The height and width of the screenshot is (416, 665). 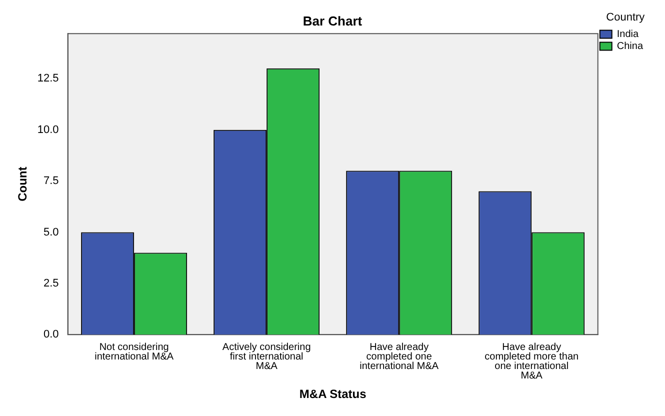 I want to click on legend-label: India, so click(x=627, y=34).